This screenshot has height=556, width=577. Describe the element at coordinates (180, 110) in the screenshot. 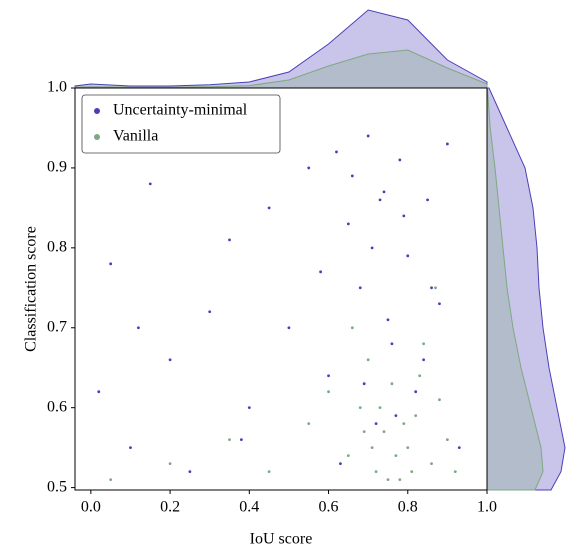

I see `legend-label: Uncertainty-minimal` at that location.